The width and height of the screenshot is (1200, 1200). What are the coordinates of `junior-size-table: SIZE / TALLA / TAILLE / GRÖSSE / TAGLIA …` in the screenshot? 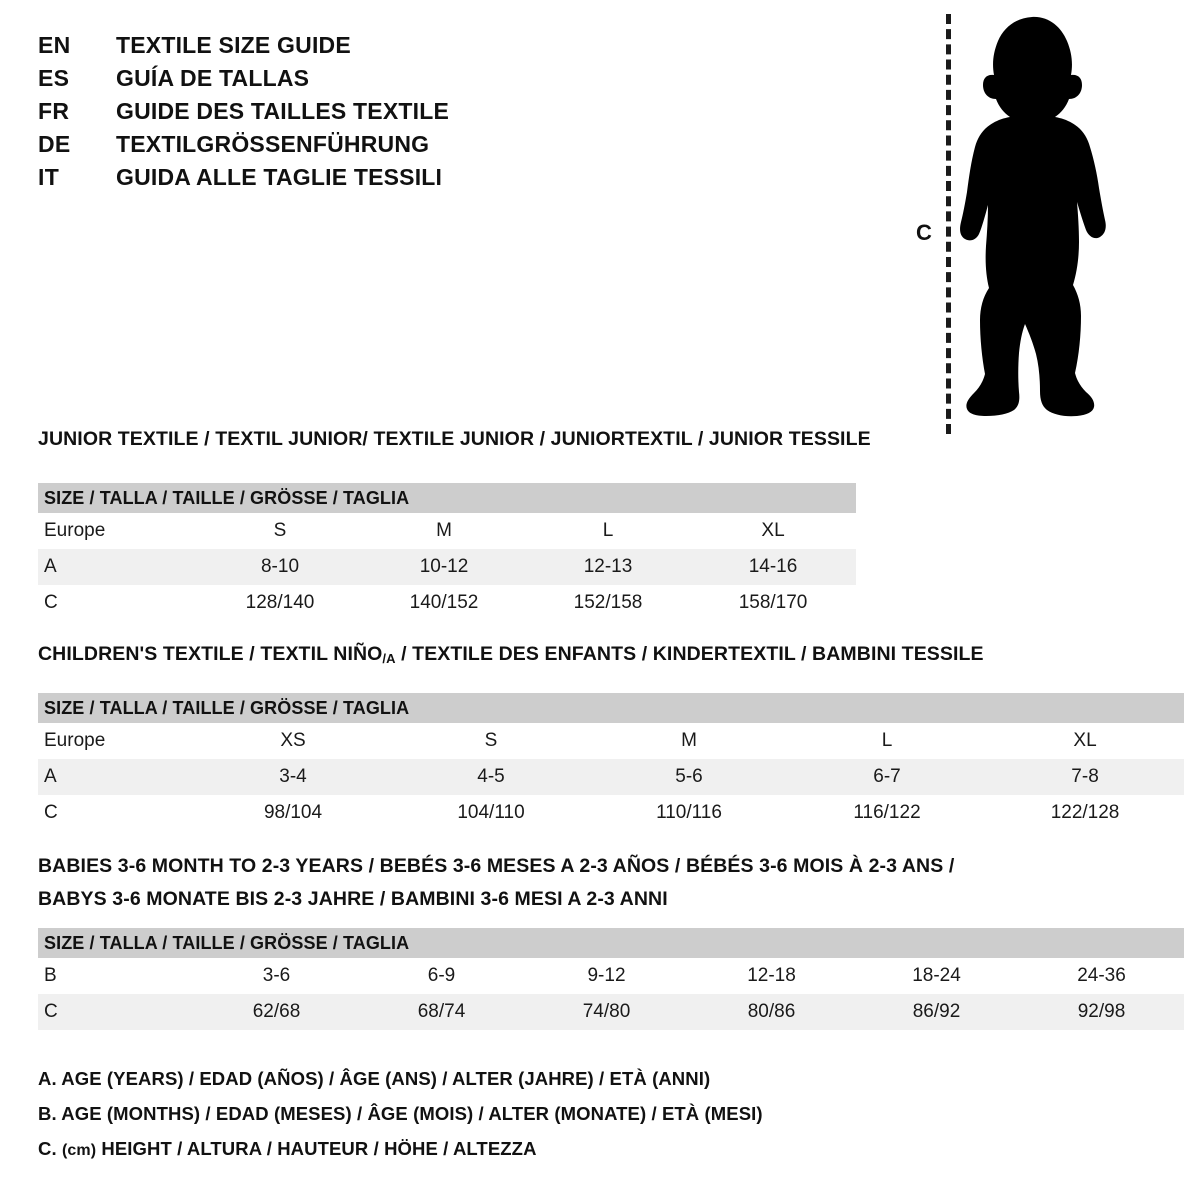 It's located at (447, 552).